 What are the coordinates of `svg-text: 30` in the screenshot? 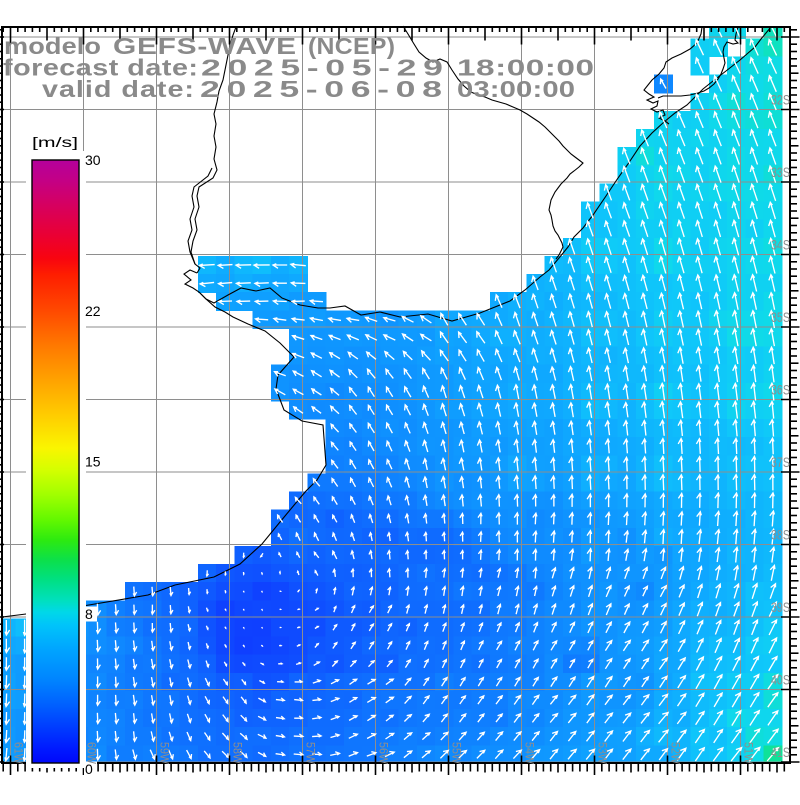 It's located at (93, 160).